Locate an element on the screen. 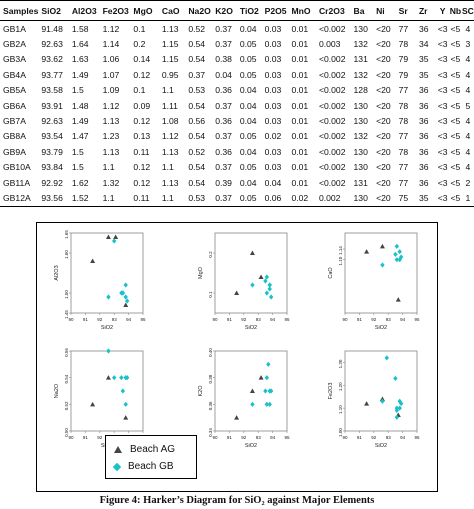 Image resolution: width=474 pixels, height=509 pixels. table-cell: 1.08 is located at coordinates (170, 121).